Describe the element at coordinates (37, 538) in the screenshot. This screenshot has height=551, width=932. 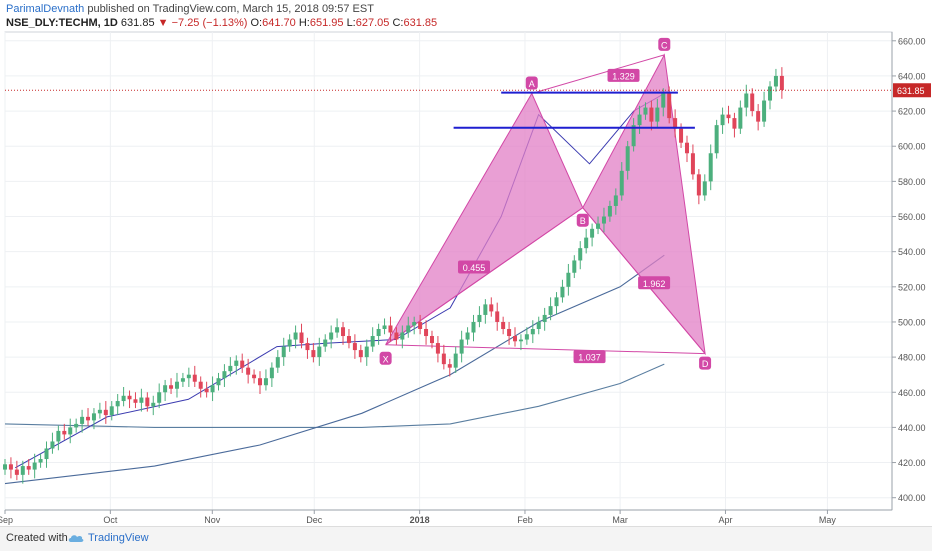
I see `created-with-text: Created with` at that location.